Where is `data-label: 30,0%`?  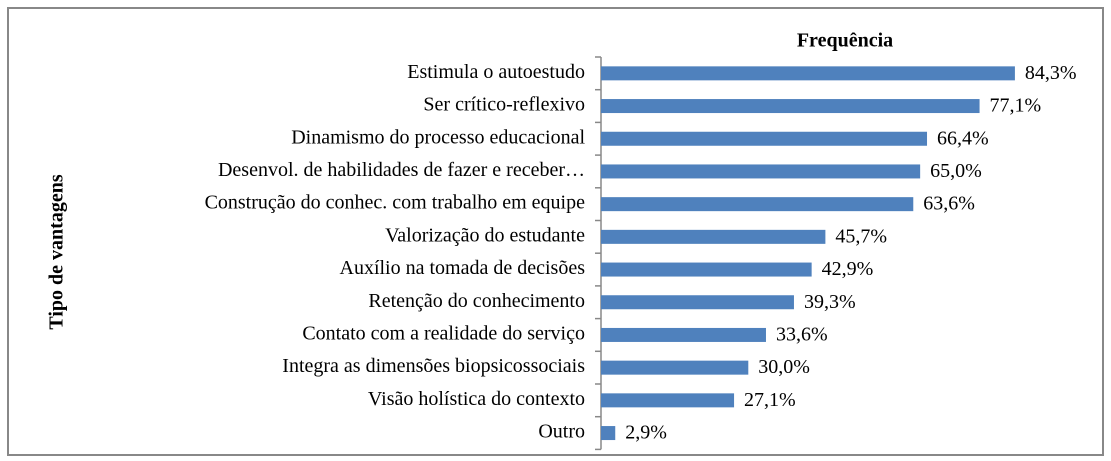
data-label: 30,0% is located at coordinates (784, 367).